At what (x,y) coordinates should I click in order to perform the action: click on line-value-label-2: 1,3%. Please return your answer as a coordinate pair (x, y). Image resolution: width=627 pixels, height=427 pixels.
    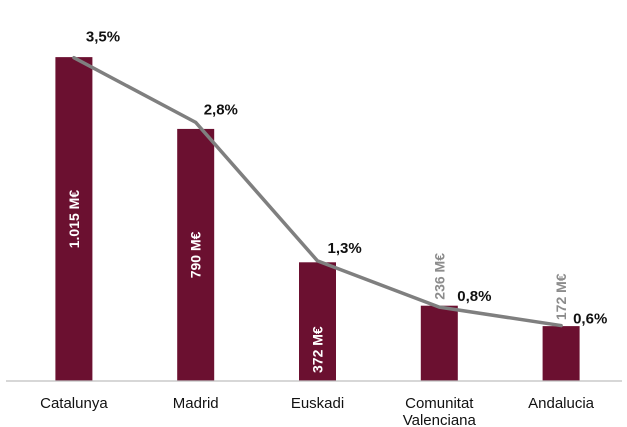
    Looking at the image, I should click on (345, 248).